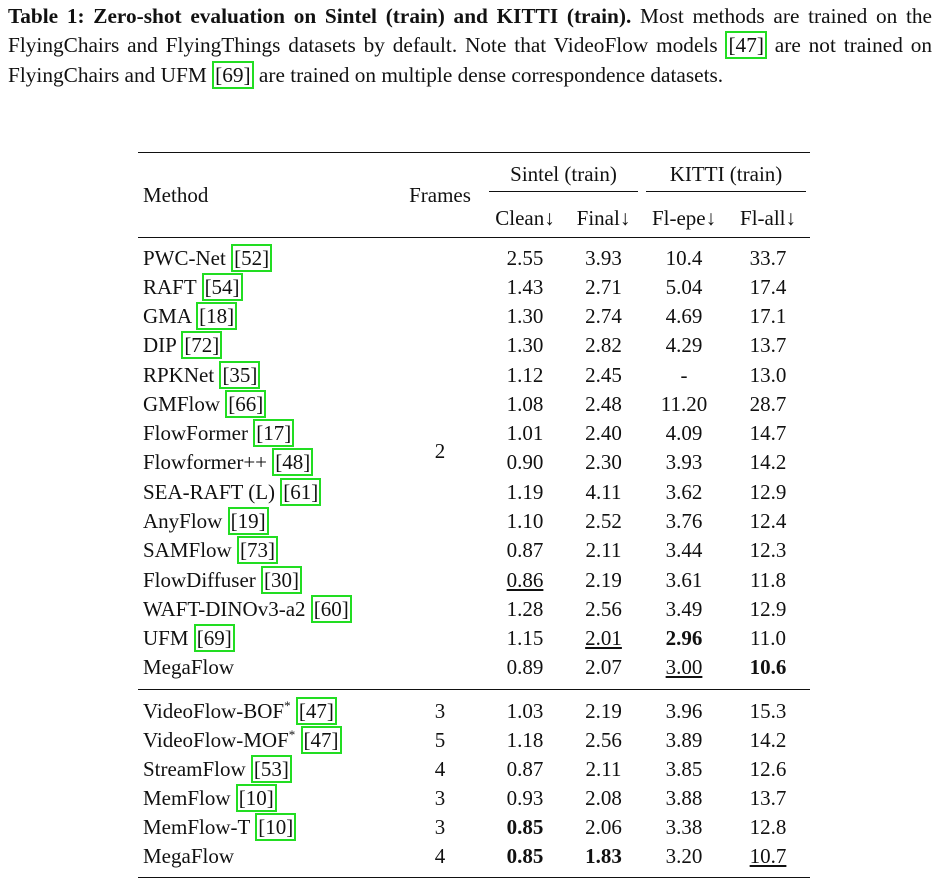 The image size is (944, 886). I want to click on value-cell: 3.93, so click(684, 462).